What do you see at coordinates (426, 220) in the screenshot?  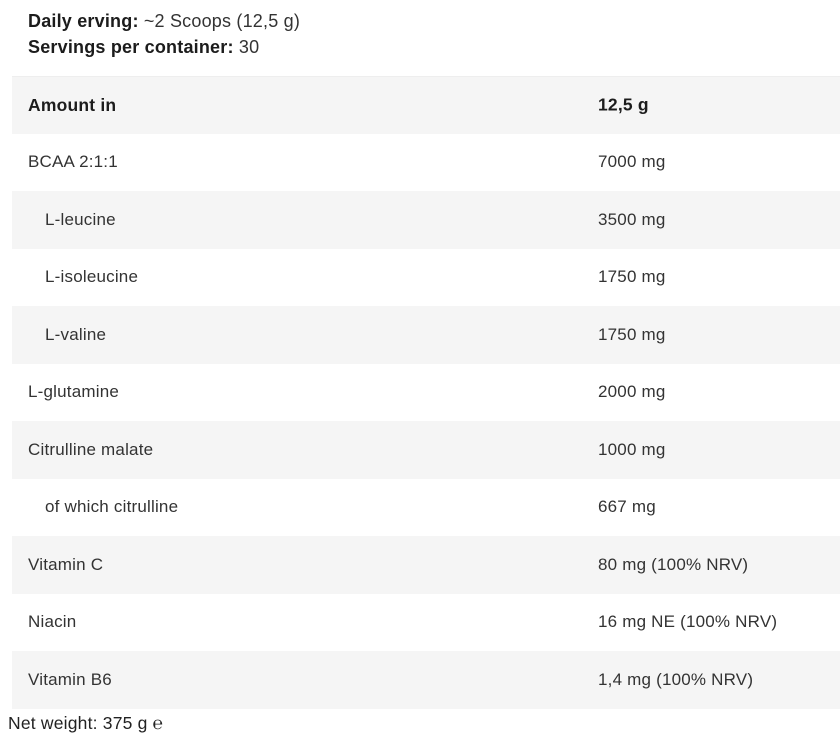 I see `table-row: L-leucine 3500 mg` at bounding box center [426, 220].